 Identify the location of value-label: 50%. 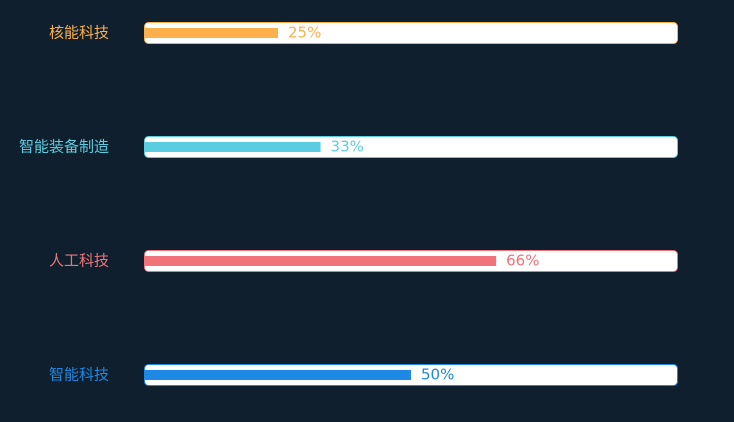
(437, 375).